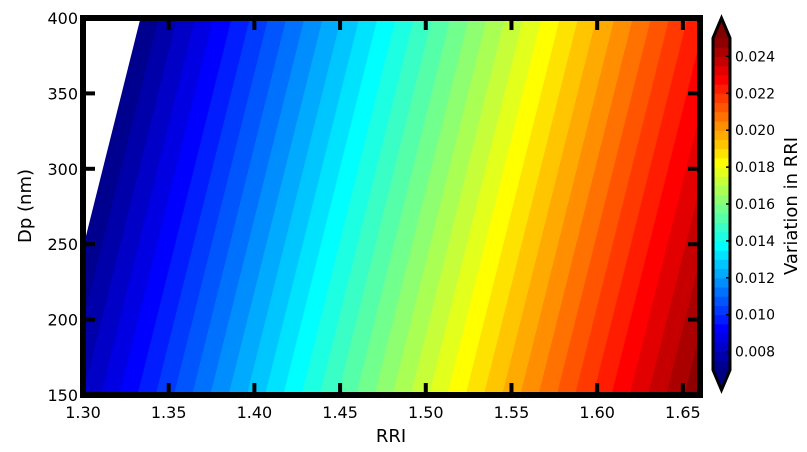  What do you see at coordinates (755, 57) in the screenshot?
I see `colorbar-tick-label: 0.024` at bounding box center [755, 57].